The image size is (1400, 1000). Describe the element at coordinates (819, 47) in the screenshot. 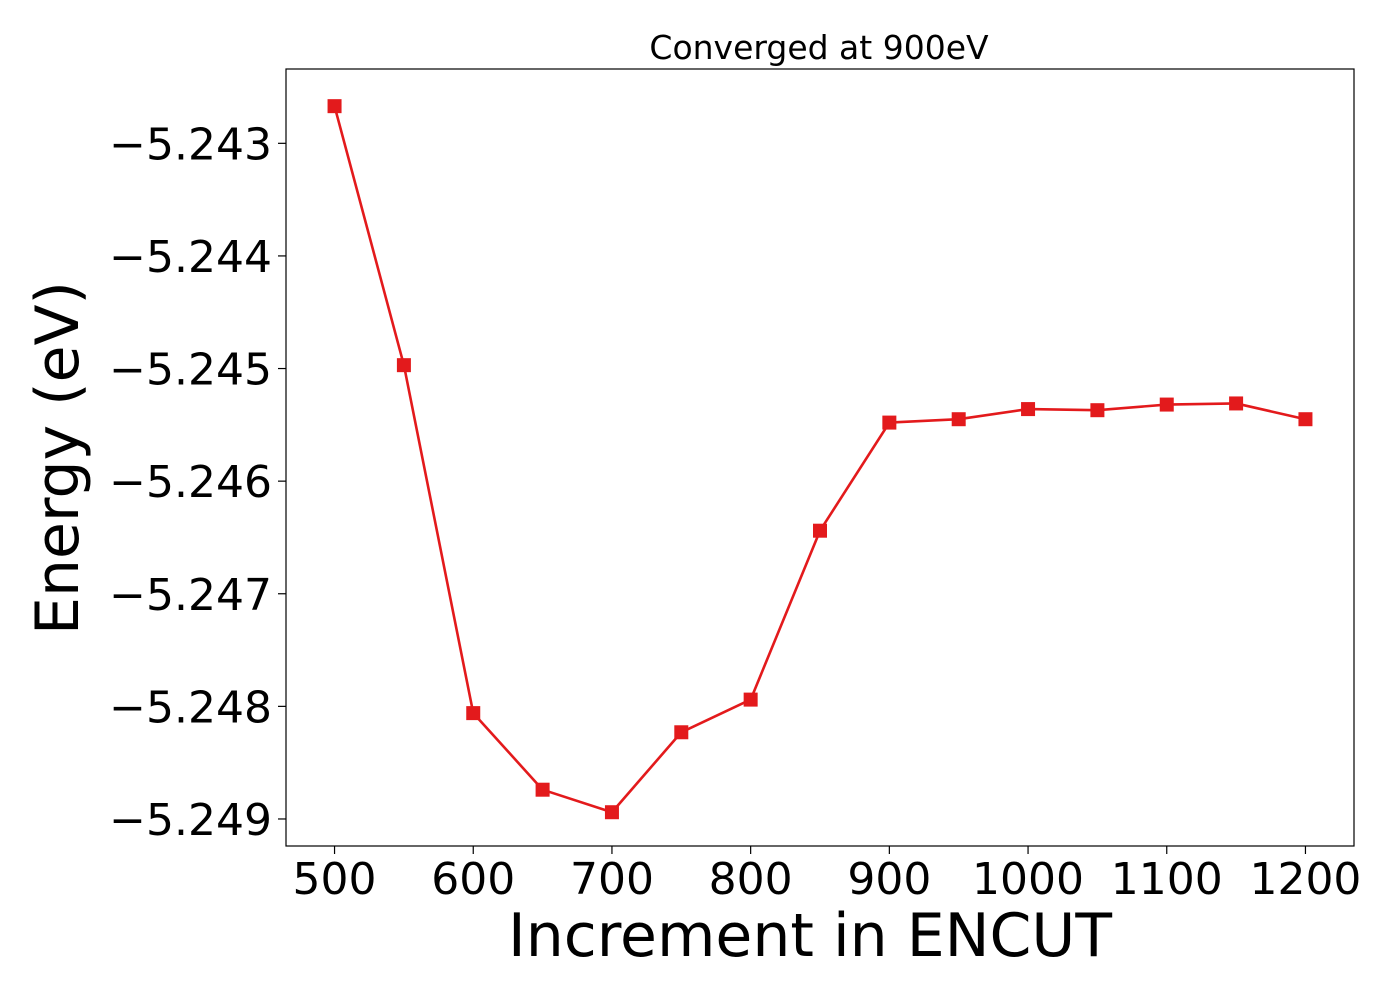

I see `chart-title: Converged at 900eV` at that location.